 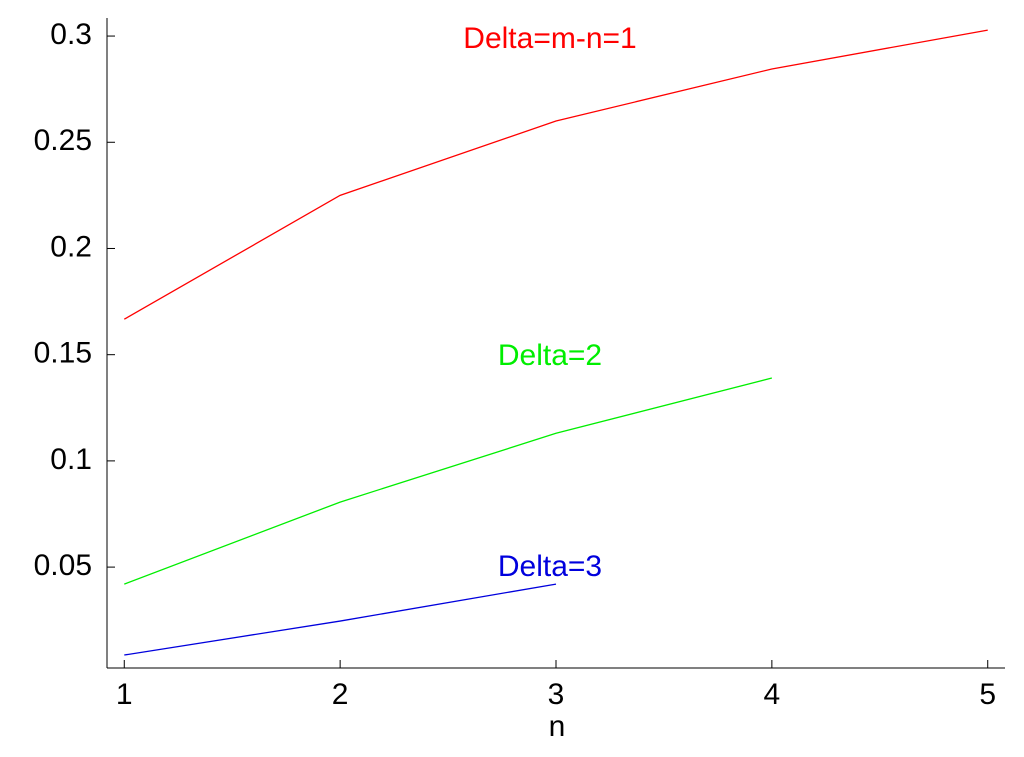 What do you see at coordinates (124, 694) in the screenshot?
I see `x-tick-label: 1` at bounding box center [124, 694].